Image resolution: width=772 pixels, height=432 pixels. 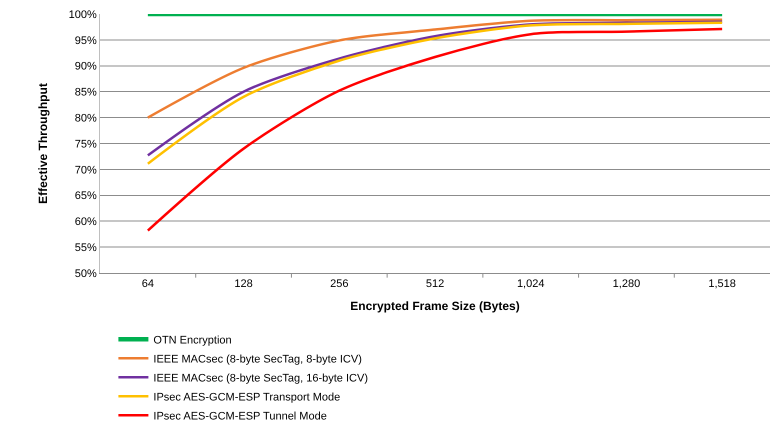 I want to click on legend-label: IEEE MACsec (8-byte SecTag, 8-byte ICV), so click(x=257, y=360).